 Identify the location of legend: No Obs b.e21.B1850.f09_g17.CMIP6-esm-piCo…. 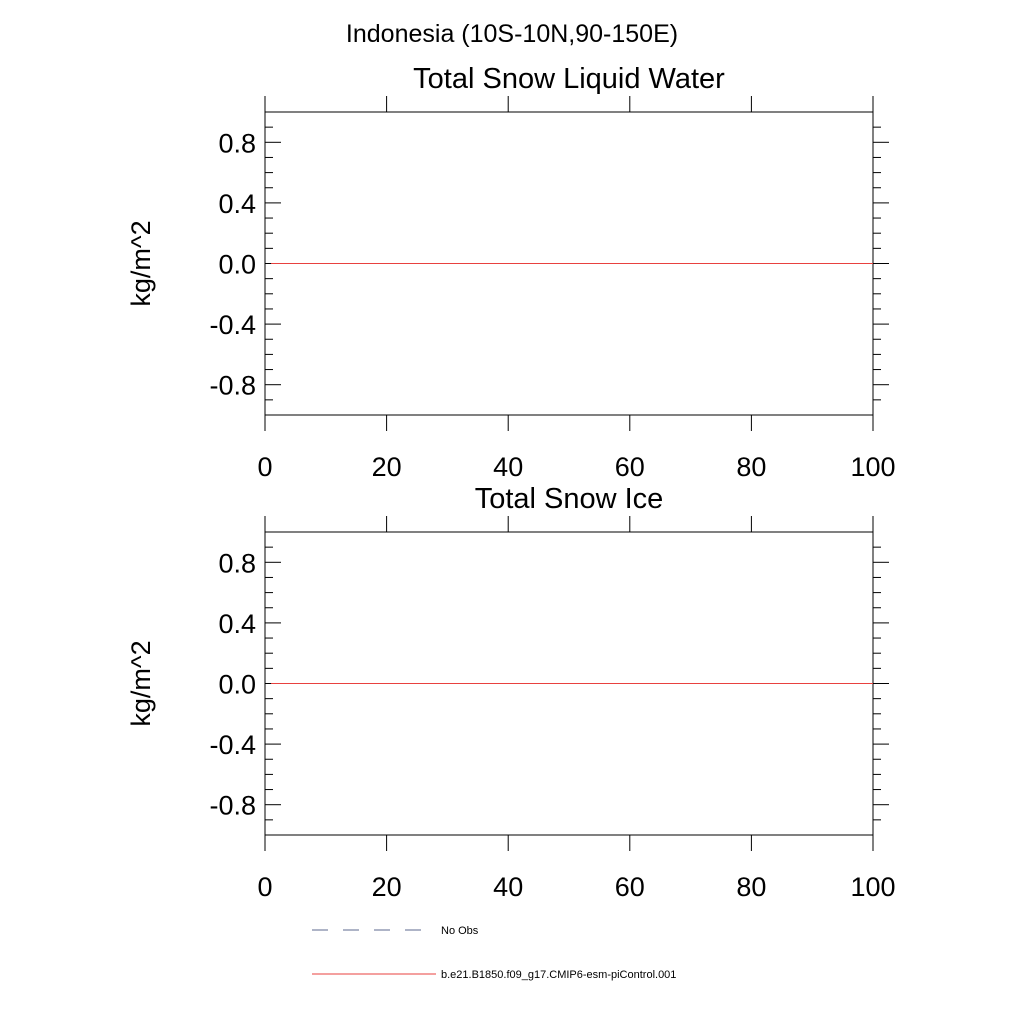
(494, 953).